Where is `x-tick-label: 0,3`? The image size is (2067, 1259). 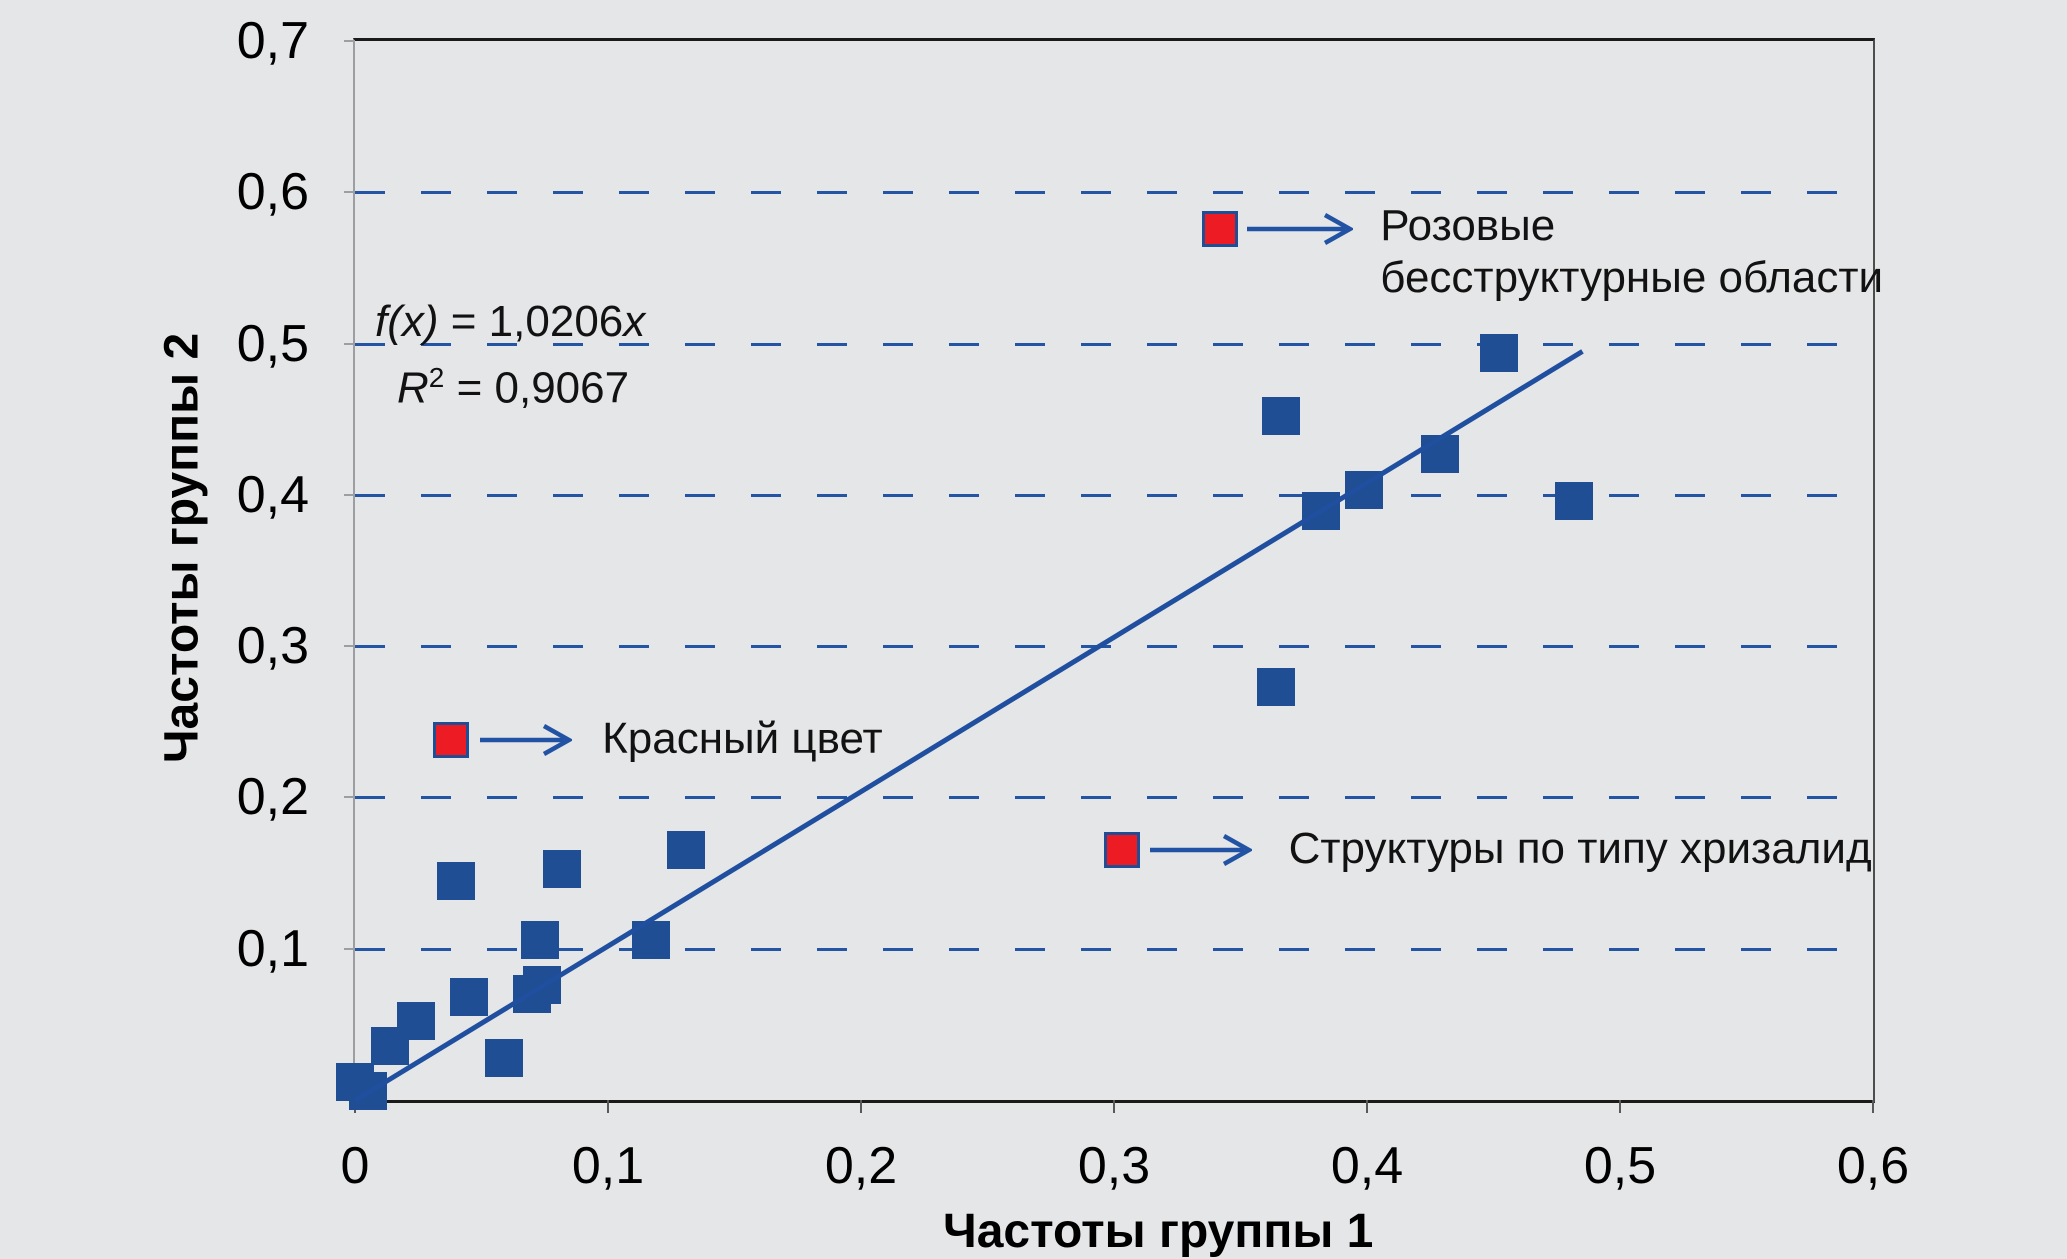
x-tick-label: 0,3 is located at coordinates (1114, 1166).